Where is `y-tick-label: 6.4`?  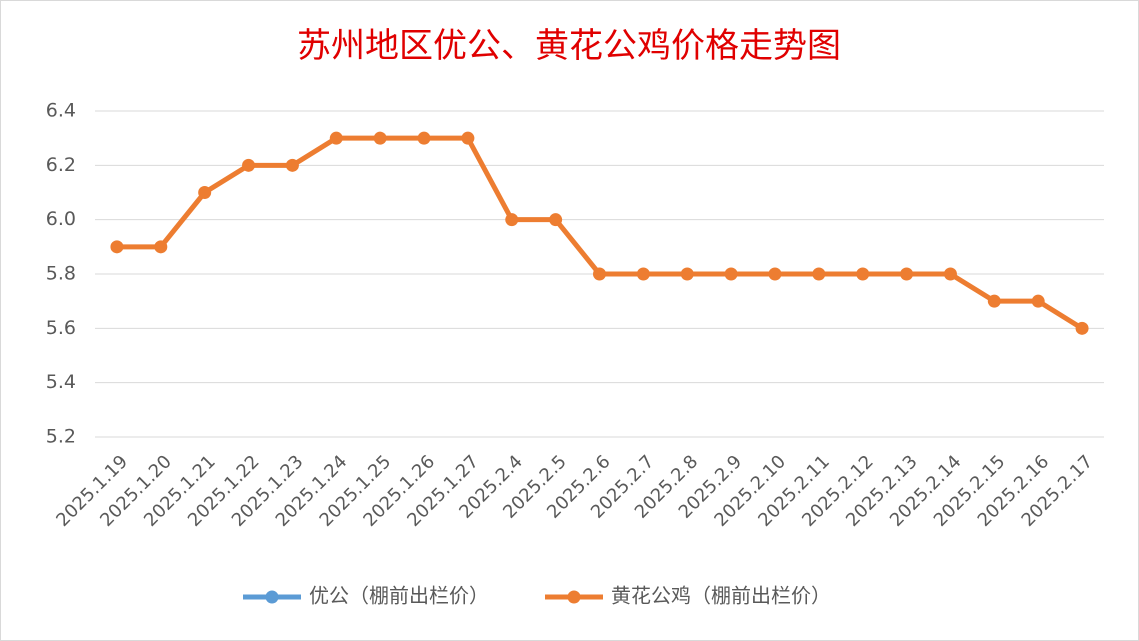 y-tick-label: 6.4 is located at coordinates (61, 111).